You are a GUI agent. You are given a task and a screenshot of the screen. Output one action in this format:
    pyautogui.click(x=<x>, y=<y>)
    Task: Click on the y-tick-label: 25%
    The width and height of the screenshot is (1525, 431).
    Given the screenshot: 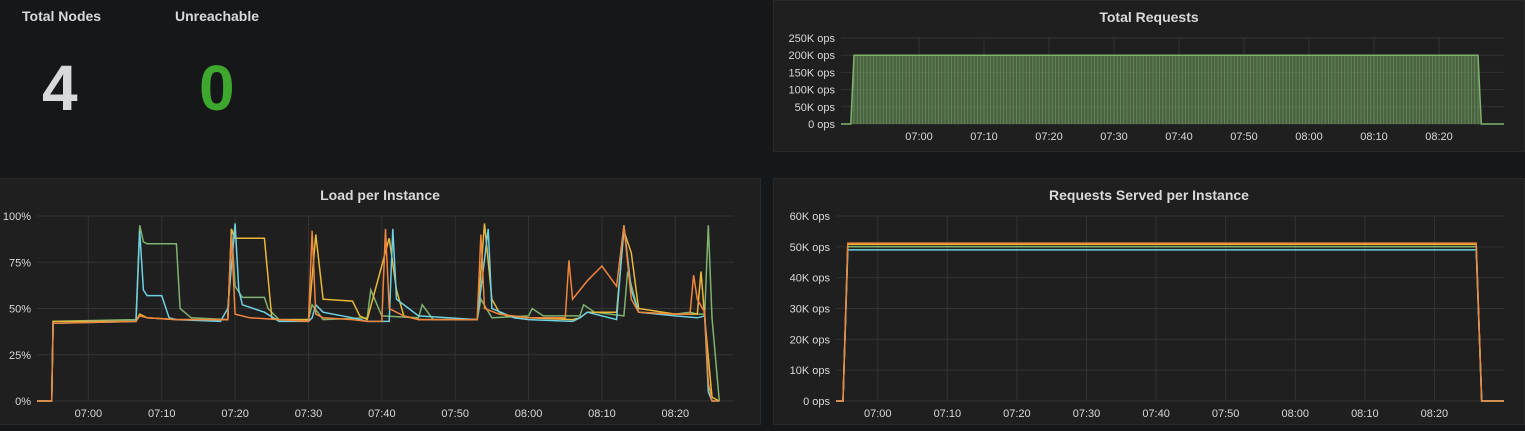 What is the action you would take?
    pyautogui.click(x=20, y=356)
    